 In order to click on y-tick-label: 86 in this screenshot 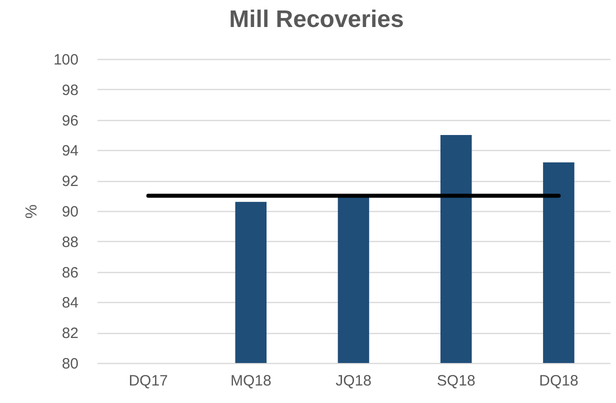, I will do `click(70, 273)`.